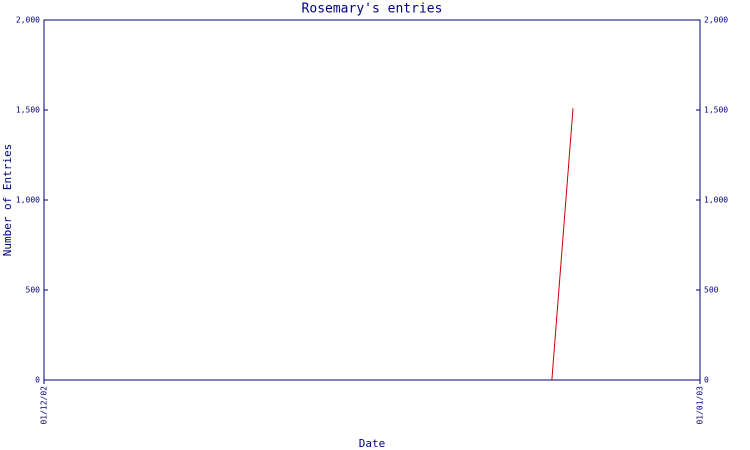  Describe the element at coordinates (44, 405) in the screenshot. I see `x-tick-label: 01/12/02` at that location.